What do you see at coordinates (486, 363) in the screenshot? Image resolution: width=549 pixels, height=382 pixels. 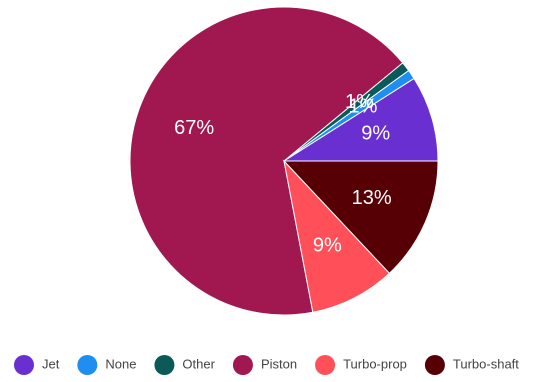 I see `legend-label: Turbo-shaft` at bounding box center [486, 363].